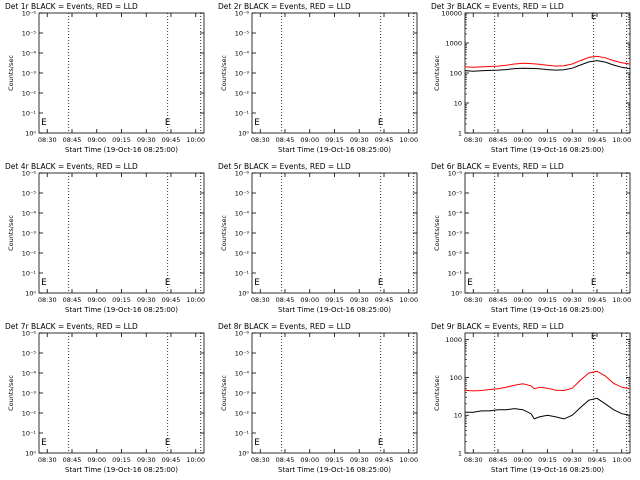 Image resolution: width=640 pixels, height=480 pixels. What do you see at coordinates (453, 44) in the screenshot?
I see `y-tick-label: 1000` at bounding box center [453, 44].